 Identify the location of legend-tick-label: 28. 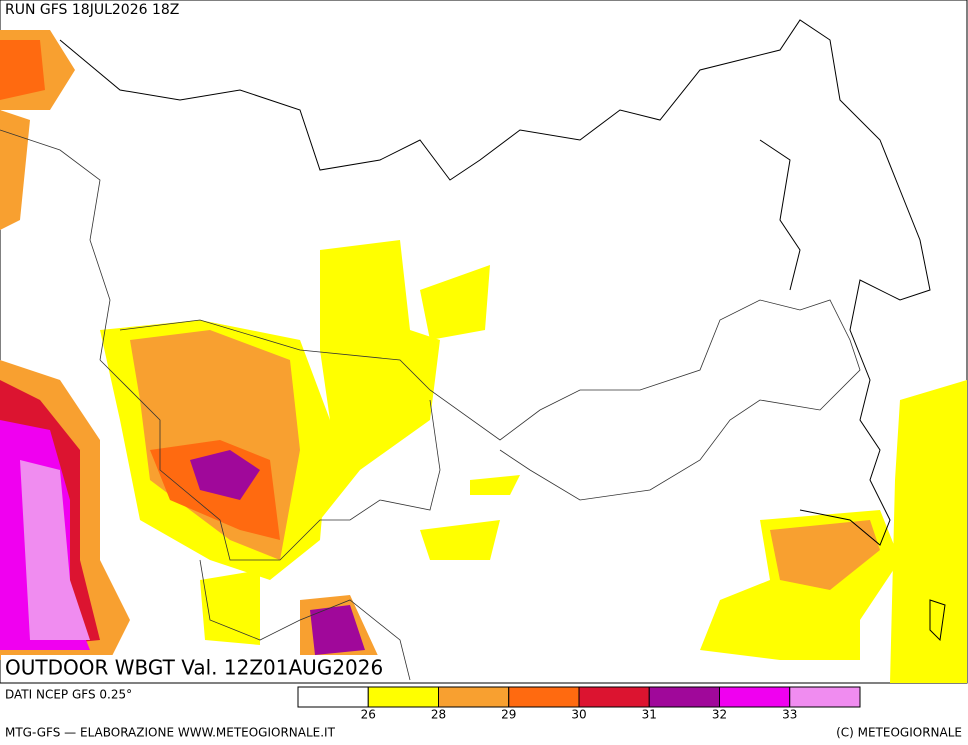
(438, 715).